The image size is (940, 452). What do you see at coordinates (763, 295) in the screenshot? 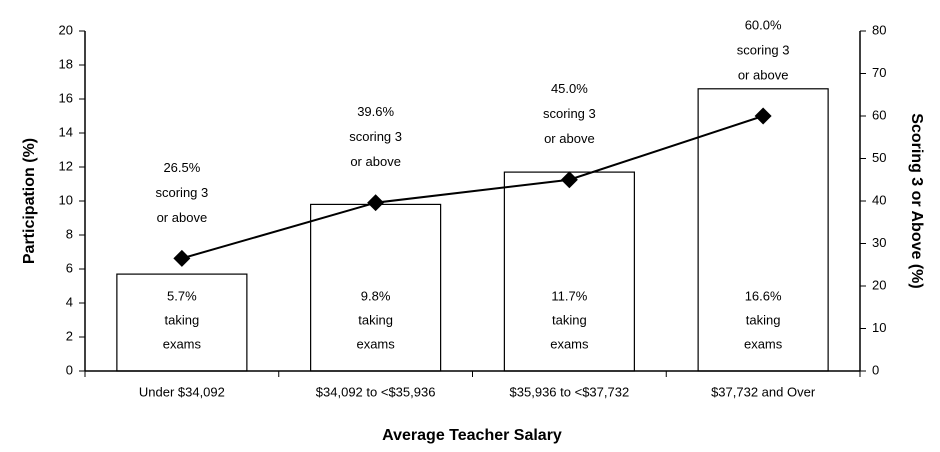
I see `bar-label: 16.6%` at bounding box center [763, 295].